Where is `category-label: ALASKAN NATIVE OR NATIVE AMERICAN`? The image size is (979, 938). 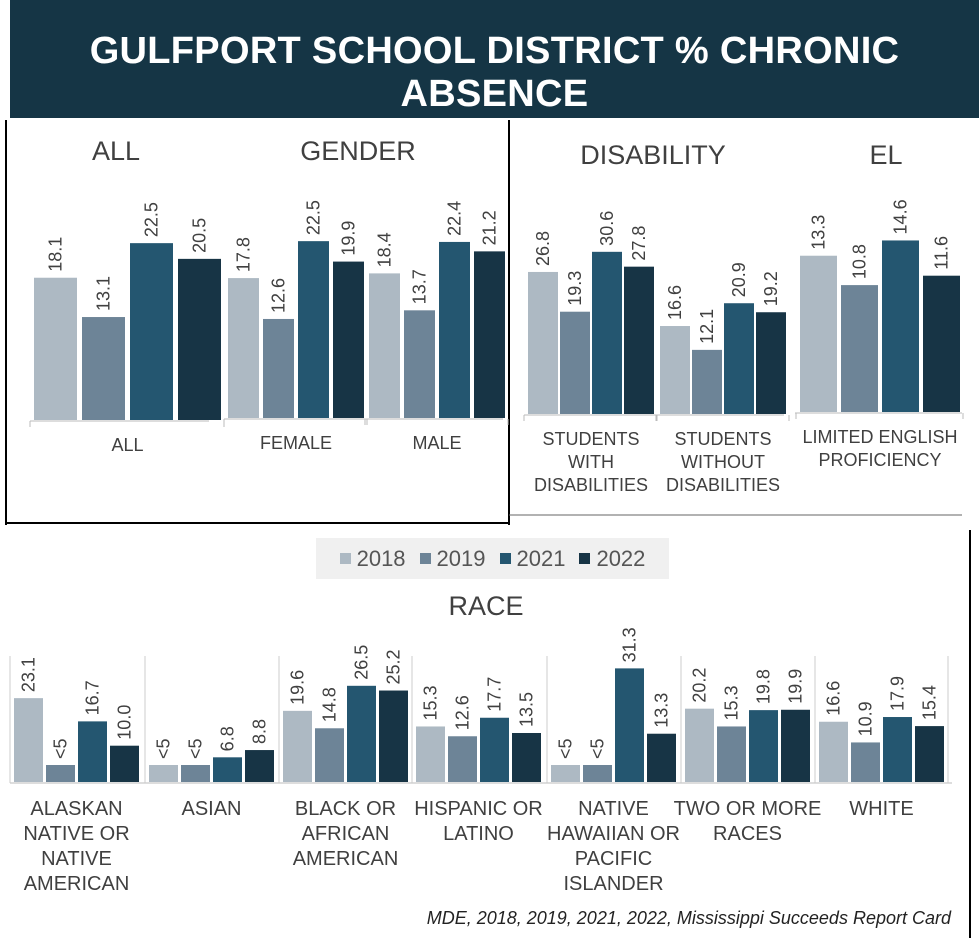
category-label: ALASKAN NATIVE OR NATIVE AMERICAN is located at coordinates (76, 846).